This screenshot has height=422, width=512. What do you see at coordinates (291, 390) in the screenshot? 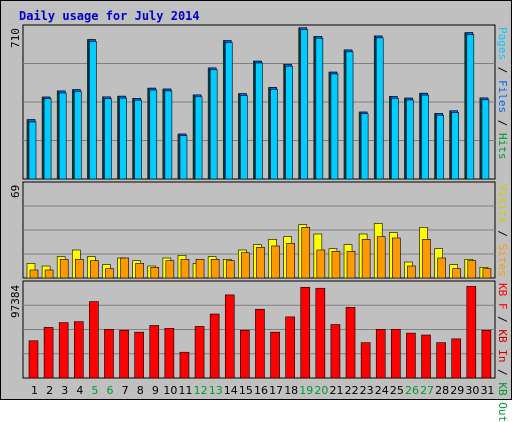
I see `x-tick-label: 18` at bounding box center [291, 390].